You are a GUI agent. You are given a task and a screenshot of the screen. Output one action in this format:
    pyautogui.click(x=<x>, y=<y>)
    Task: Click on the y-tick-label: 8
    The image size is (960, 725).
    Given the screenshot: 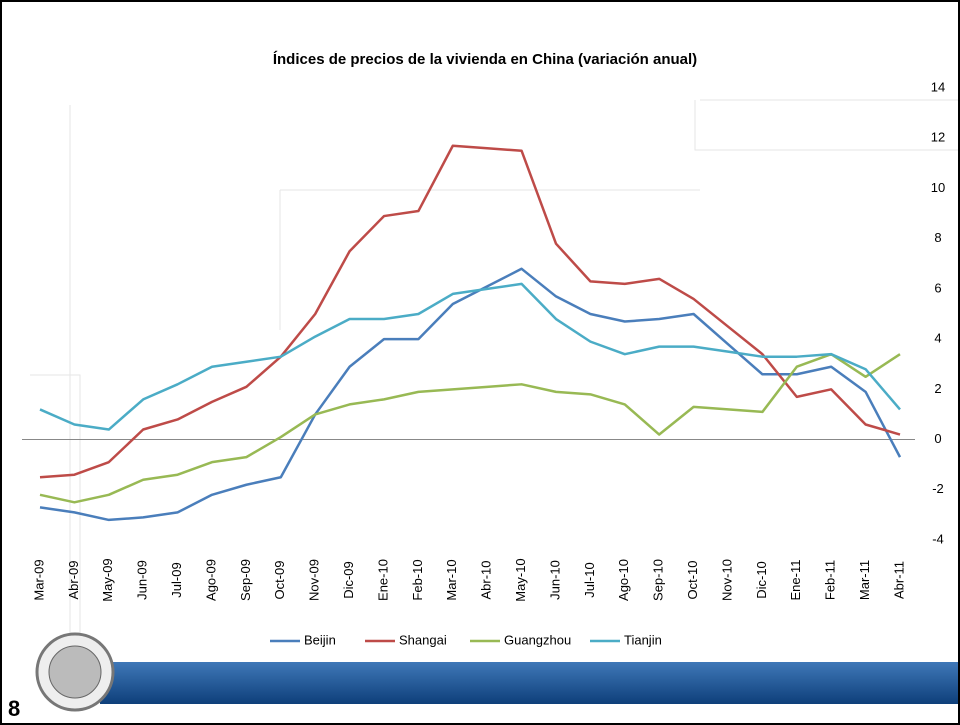 What is the action you would take?
    pyautogui.click(x=937, y=237)
    